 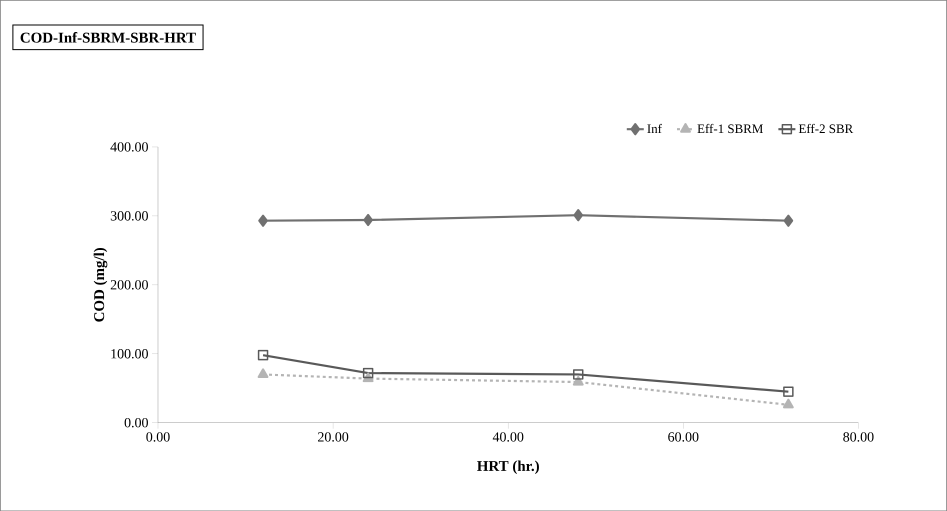 I want to click on y-axis-title: COD (mg/l), so click(x=101, y=285).